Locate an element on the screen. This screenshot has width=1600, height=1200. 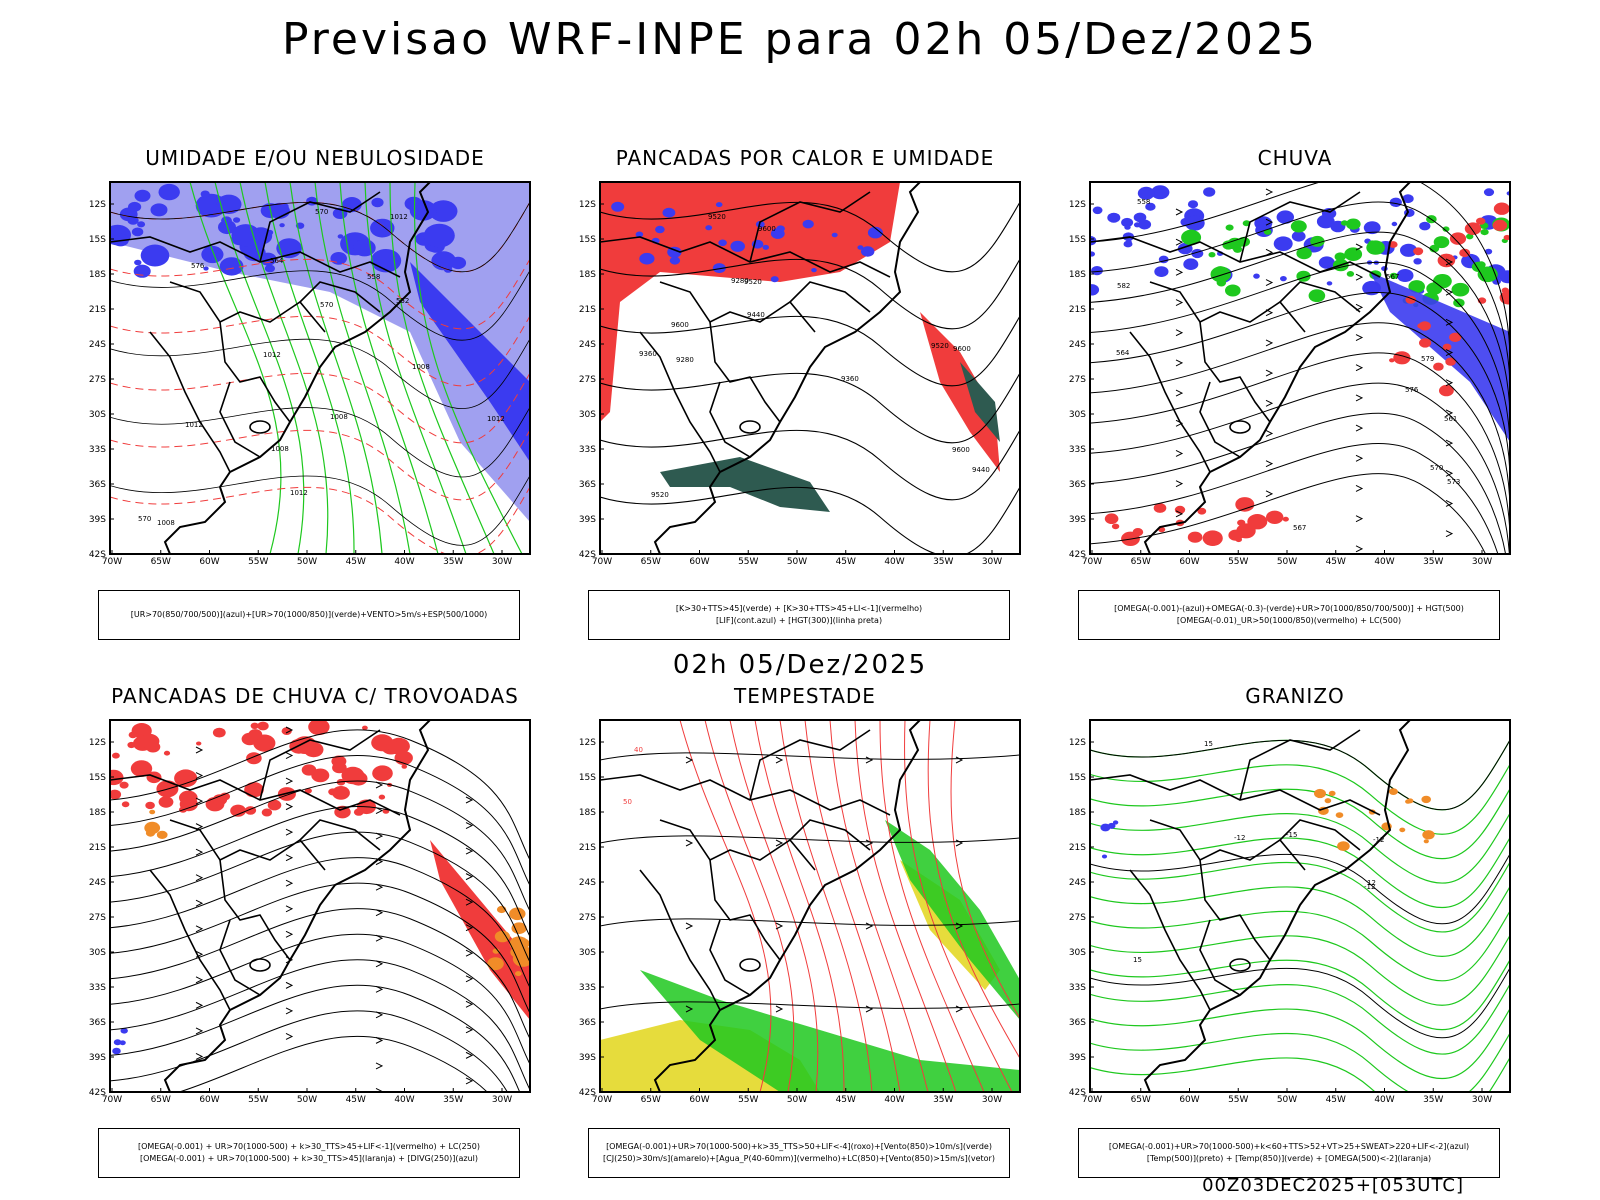
instability-area is located at coordinates (960, 392).